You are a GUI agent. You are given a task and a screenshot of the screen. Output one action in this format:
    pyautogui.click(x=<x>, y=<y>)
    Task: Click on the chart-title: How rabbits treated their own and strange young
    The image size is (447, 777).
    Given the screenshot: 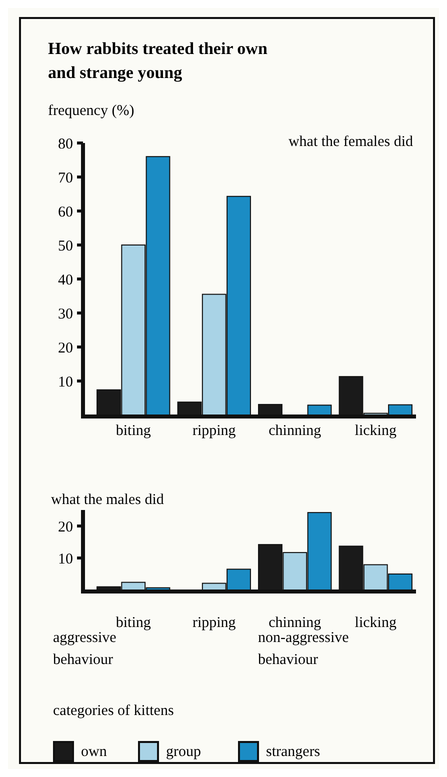 What is the action you would take?
    pyautogui.click(x=158, y=60)
    